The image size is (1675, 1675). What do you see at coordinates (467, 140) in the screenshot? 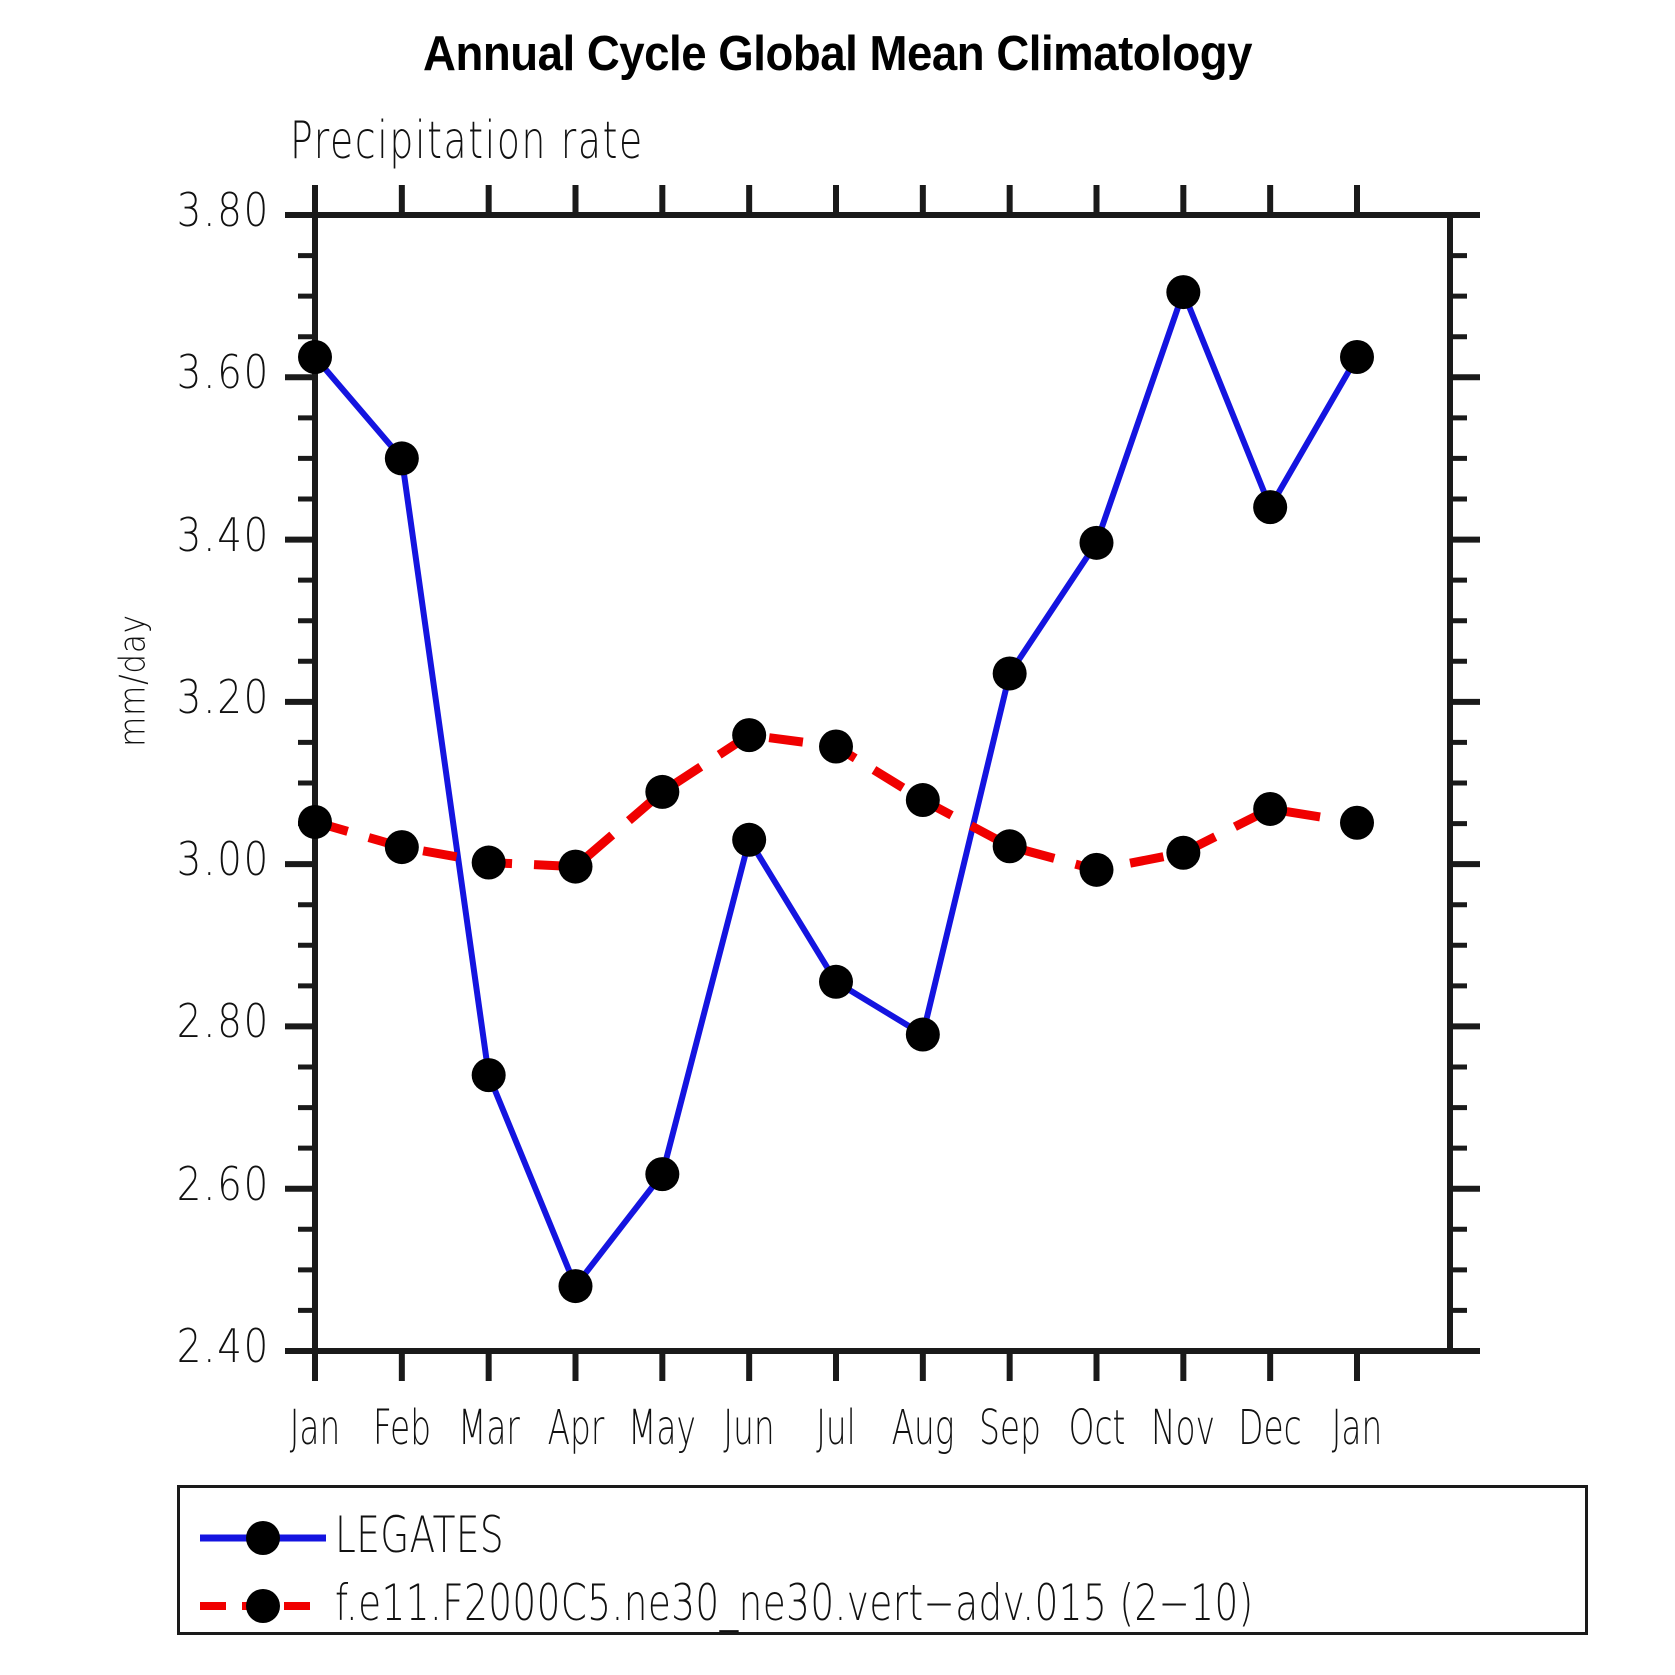
I see `chart-subtitle: Precipitation rate` at bounding box center [467, 140].